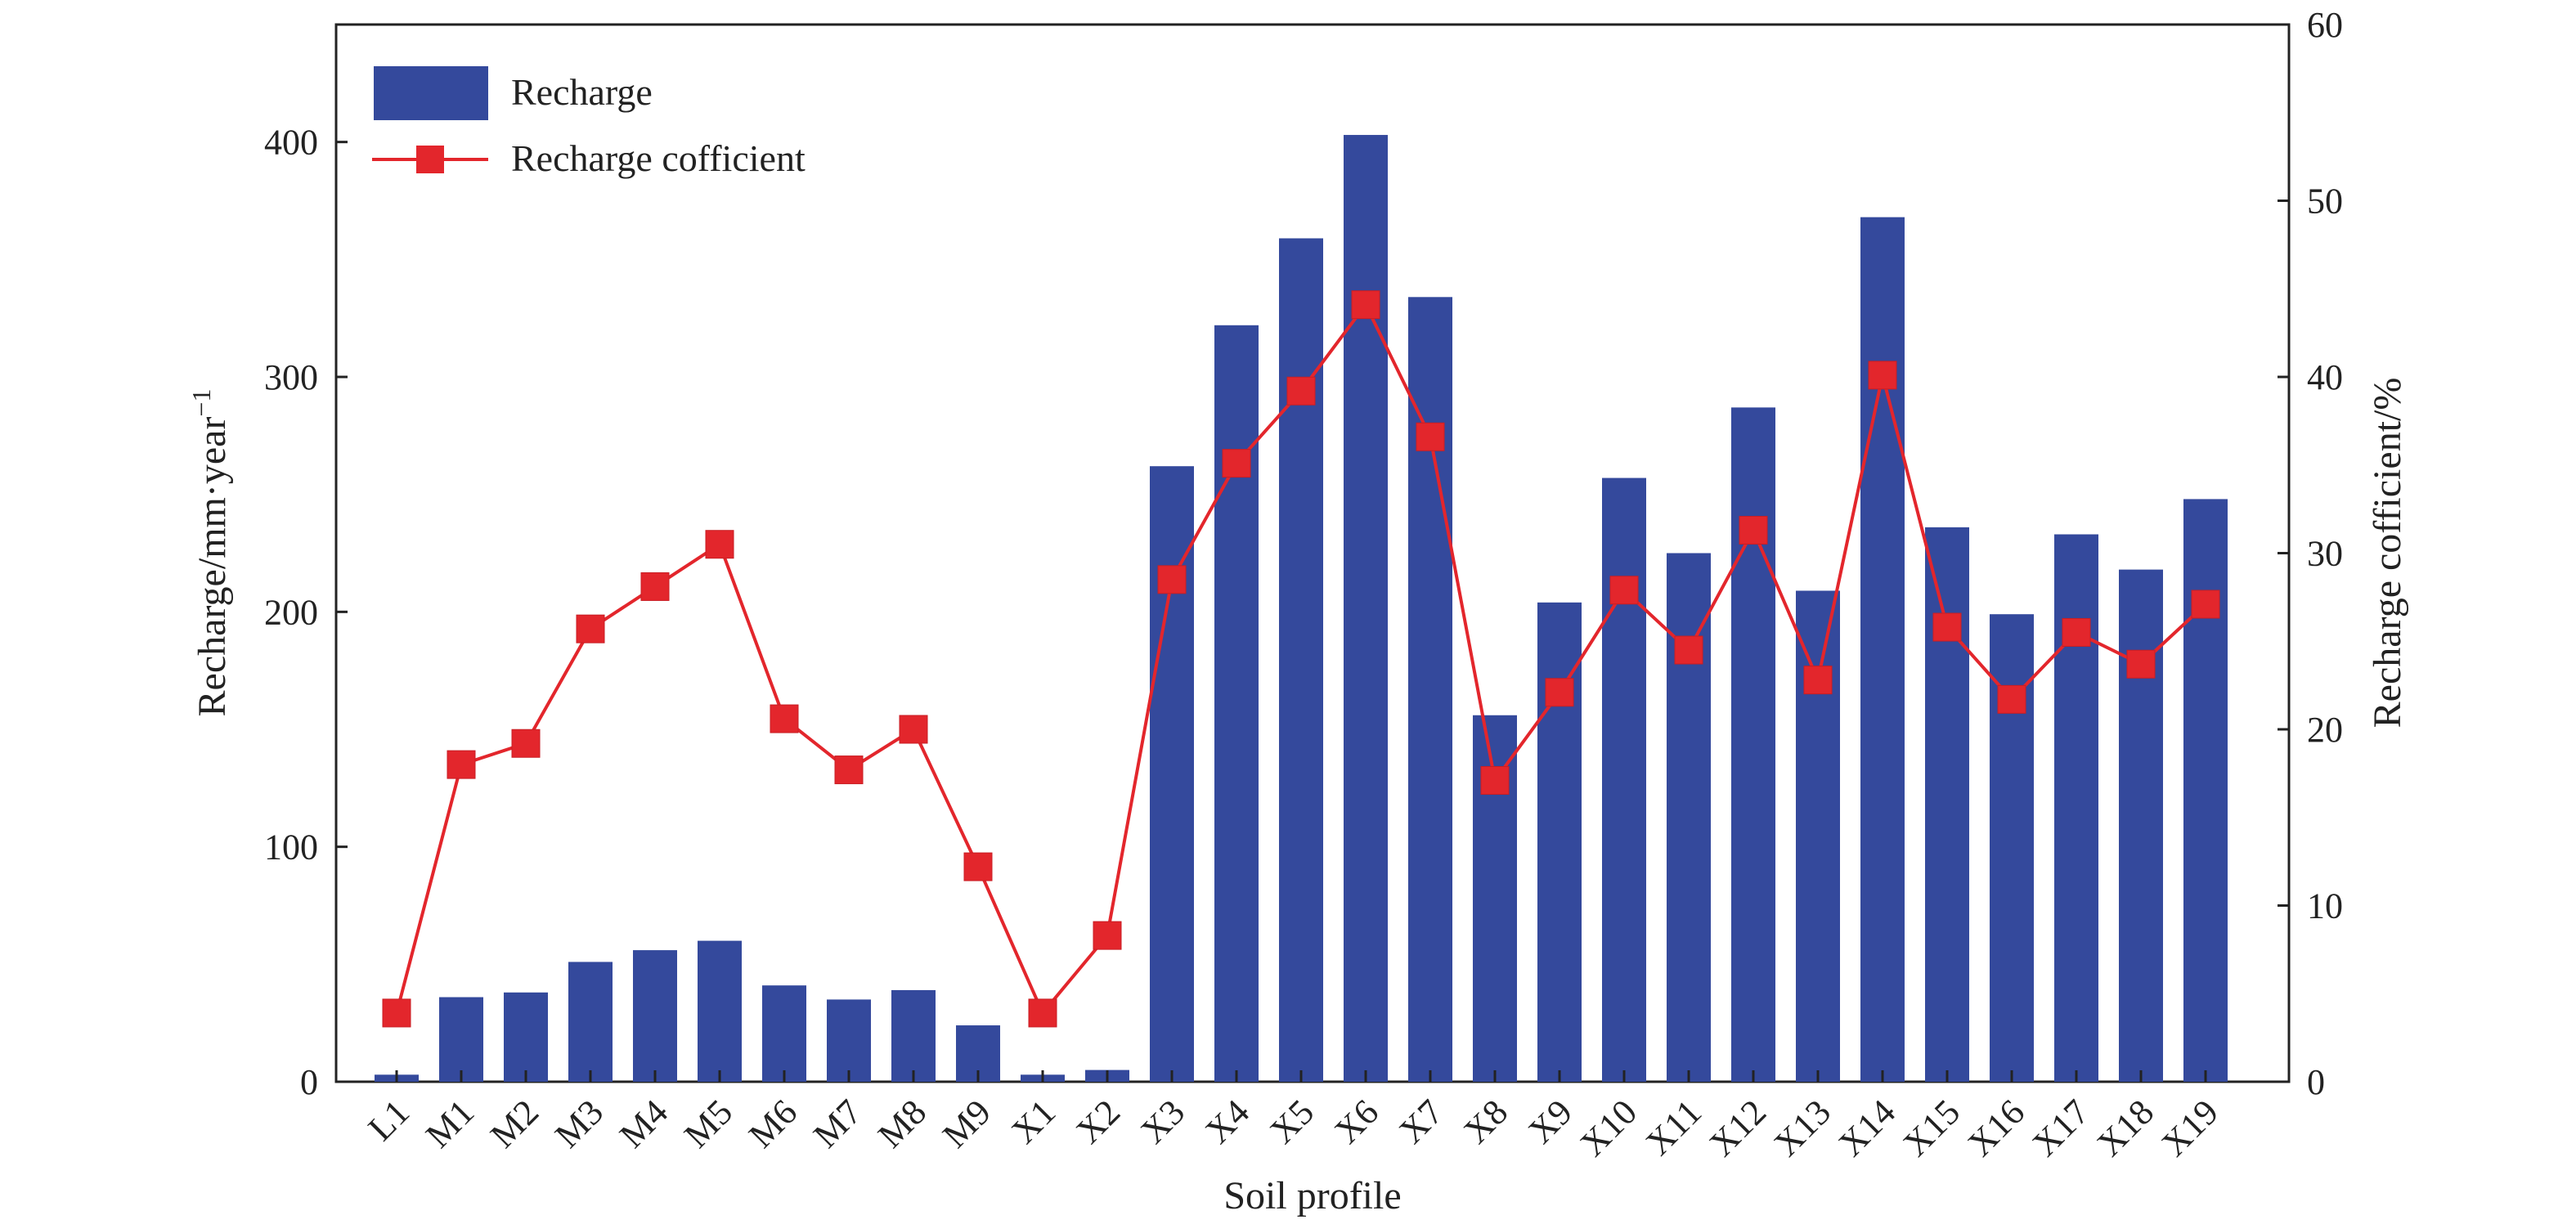 The height and width of the screenshot is (1224, 2576). I want to click on x-tick-label-x13: X13, so click(1802, 1128).